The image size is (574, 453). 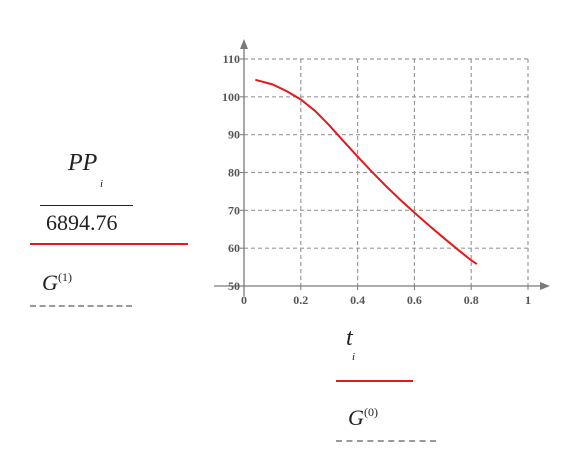 What do you see at coordinates (82, 222) in the screenshot?
I see `y-denominator: 6894.76` at bounding box center [82, 222].